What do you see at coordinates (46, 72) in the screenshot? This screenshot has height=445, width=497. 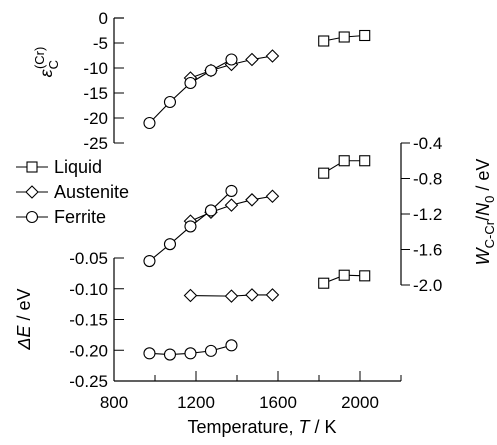 I see `top-y-label-symbol: ε` at bounding box center [46, 72].